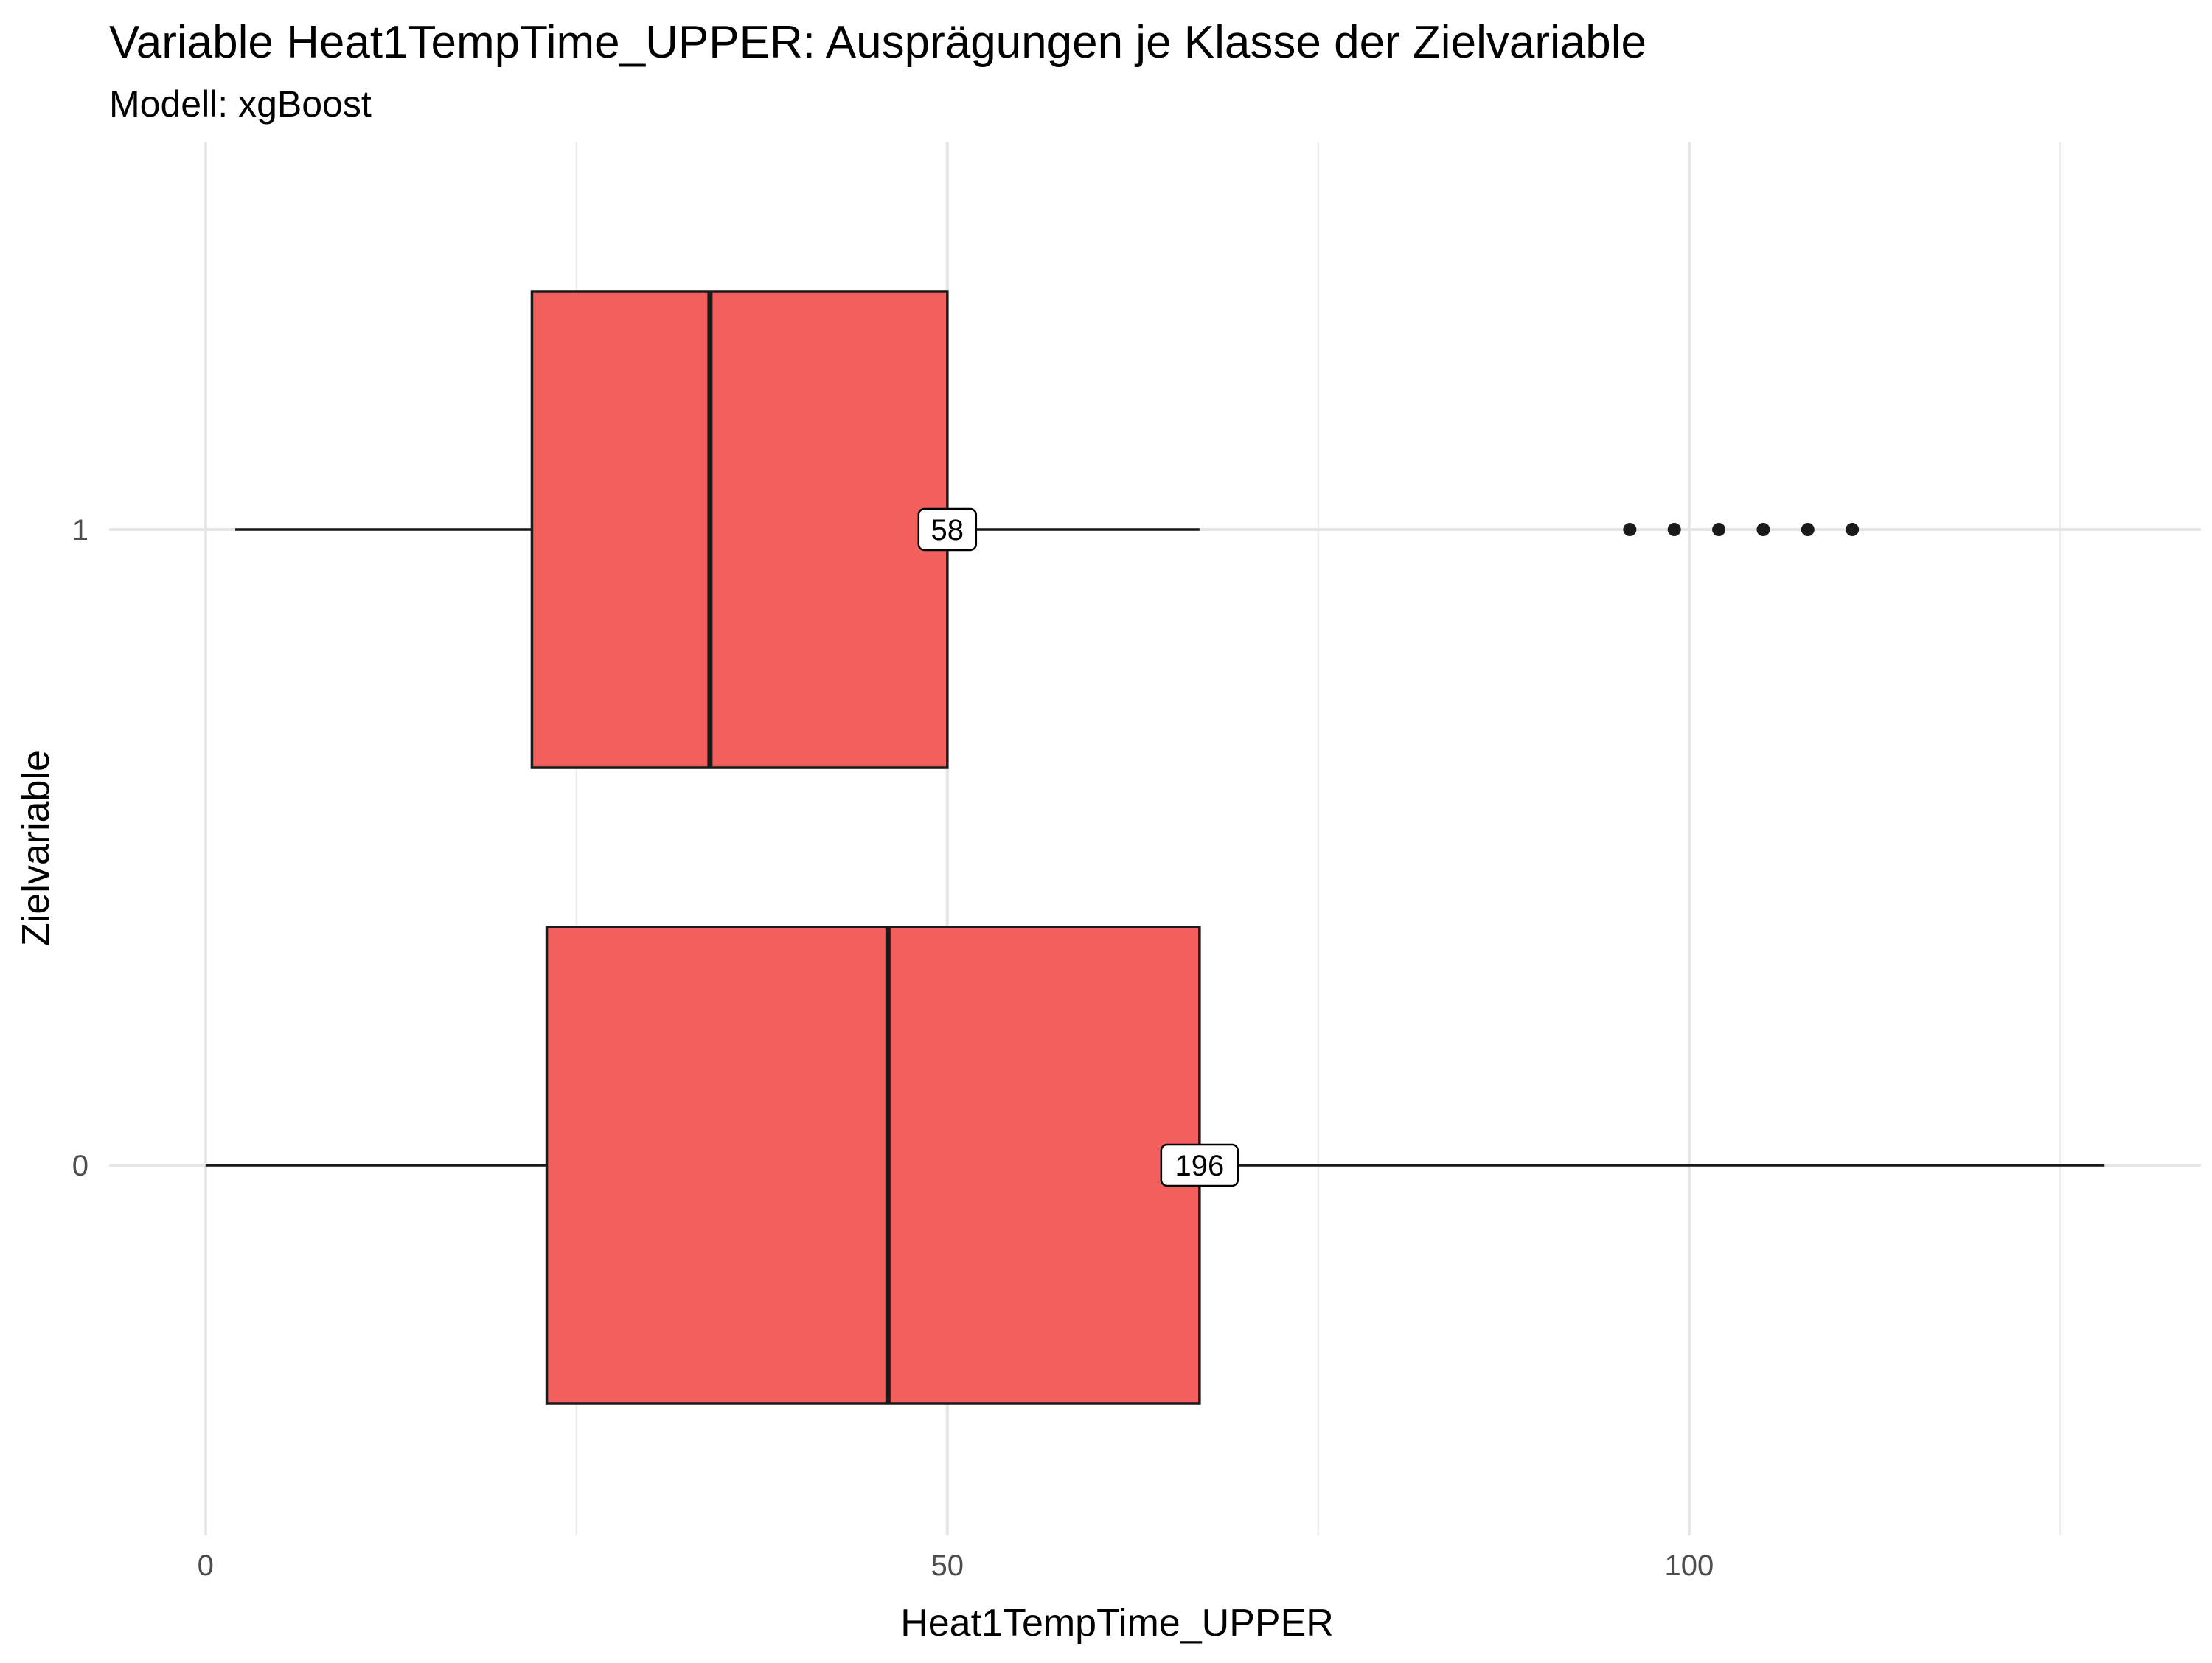  I want to click on count-label: 196, so click(1199, 1166).